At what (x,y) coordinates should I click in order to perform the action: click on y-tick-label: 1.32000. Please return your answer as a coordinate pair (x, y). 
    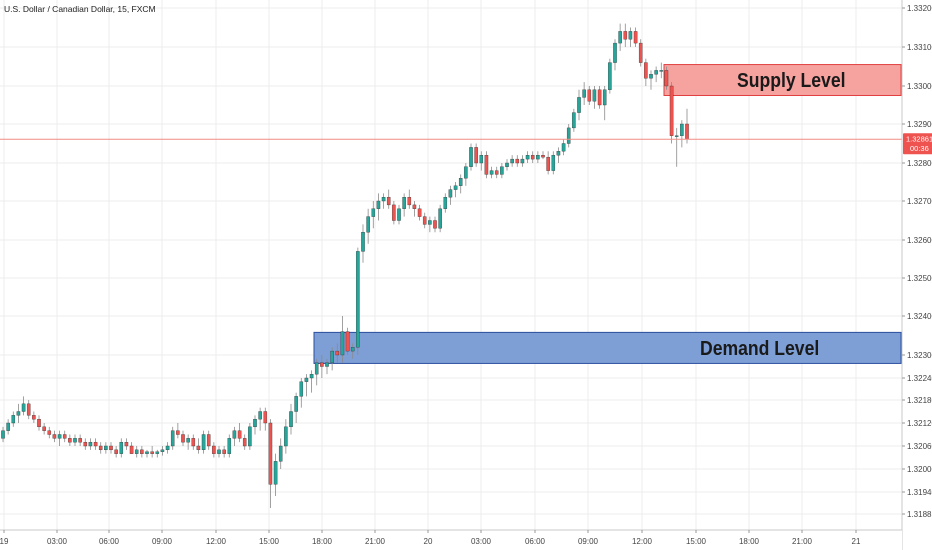
    Looking at the image, I should click on (919, 469).